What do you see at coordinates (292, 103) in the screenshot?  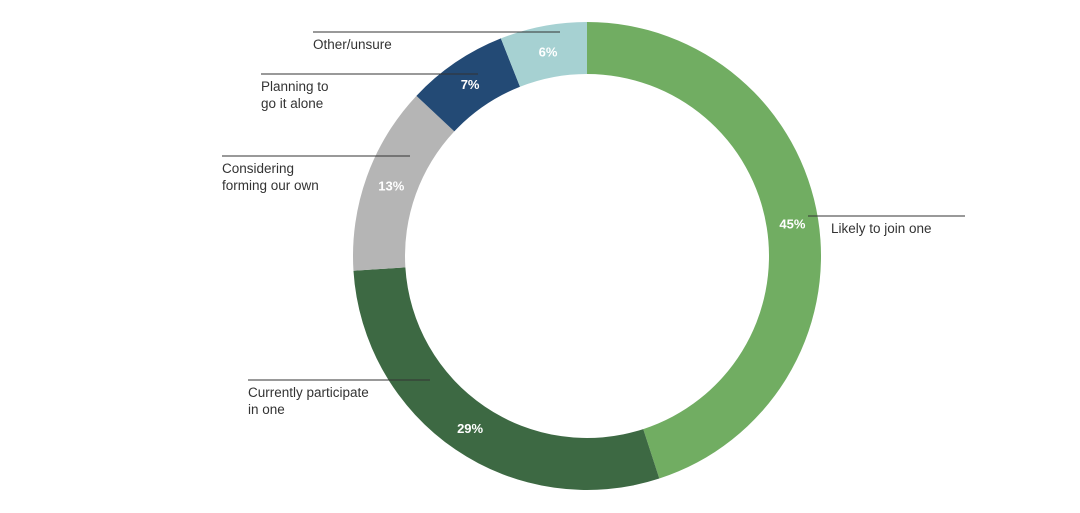 I see `category-label-line: go it alone` at bounding box center [292, 103].